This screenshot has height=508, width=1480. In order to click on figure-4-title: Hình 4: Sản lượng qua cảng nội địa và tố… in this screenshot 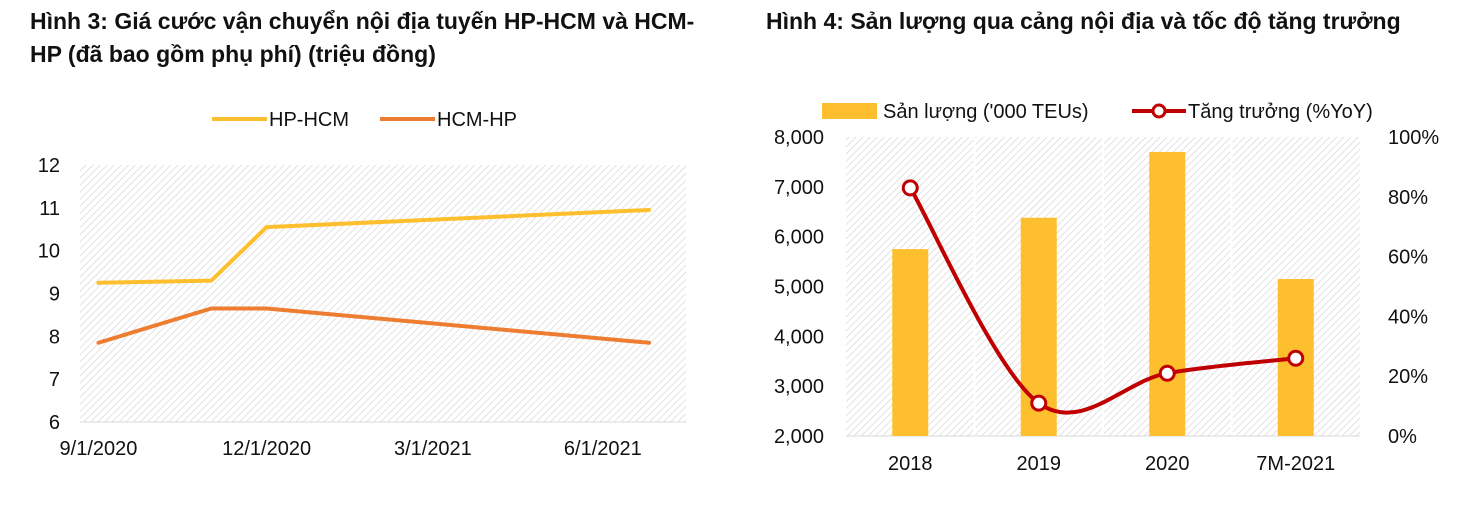, I will do `click(1083, 21)`.